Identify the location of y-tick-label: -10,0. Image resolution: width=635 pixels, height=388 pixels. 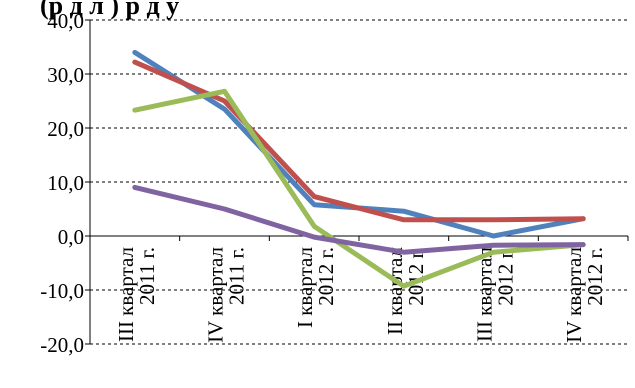
(62, 291).